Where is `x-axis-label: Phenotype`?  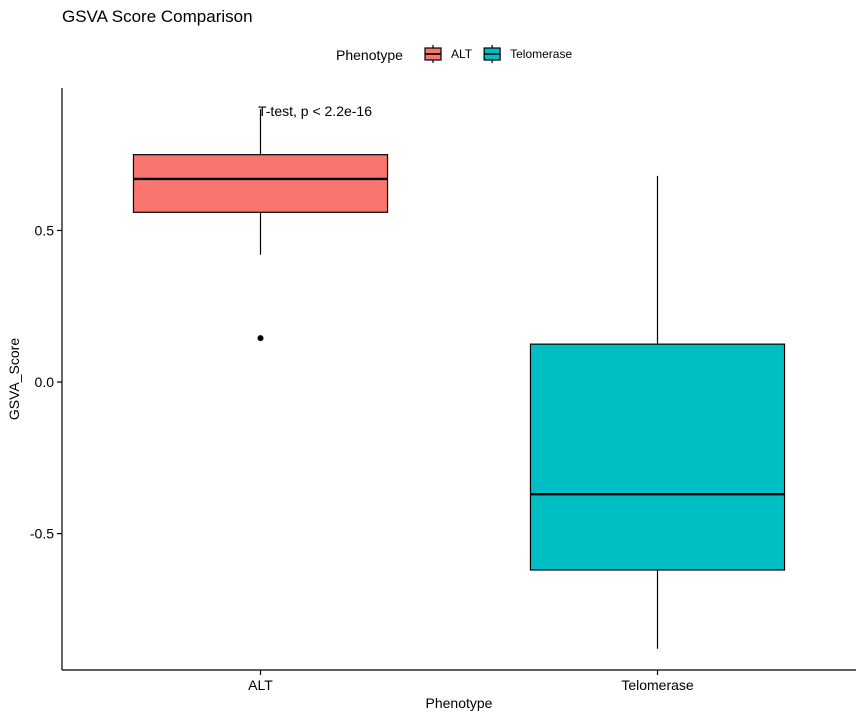 x-axis-label: Phenotype is located at coordinates (459, 703).